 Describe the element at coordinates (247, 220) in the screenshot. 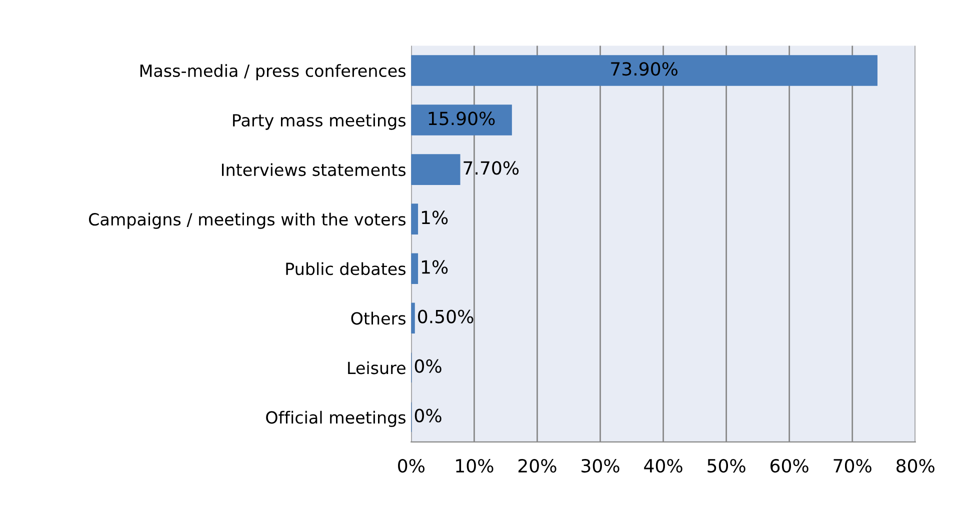

I see `y-tick-label: Campaigns / meetings with the voters` at that location.